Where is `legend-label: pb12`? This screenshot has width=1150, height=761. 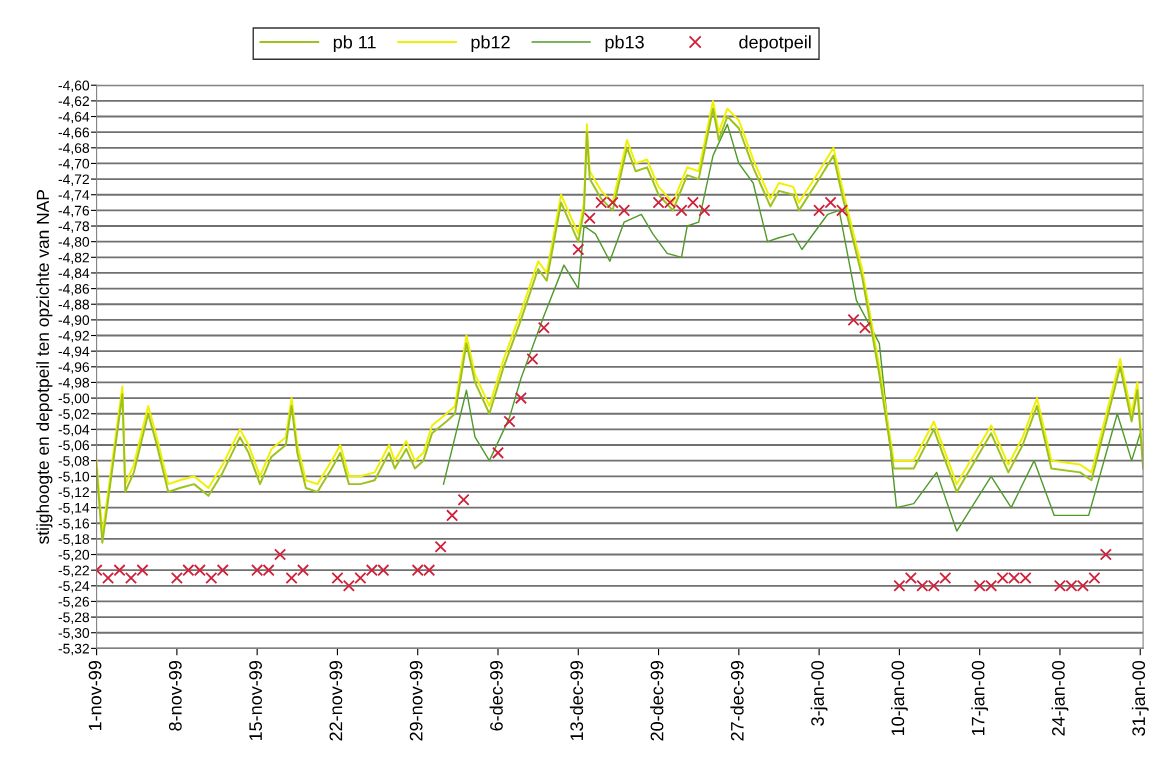 legend-label: pb12 is located at coordinates (490, 44).